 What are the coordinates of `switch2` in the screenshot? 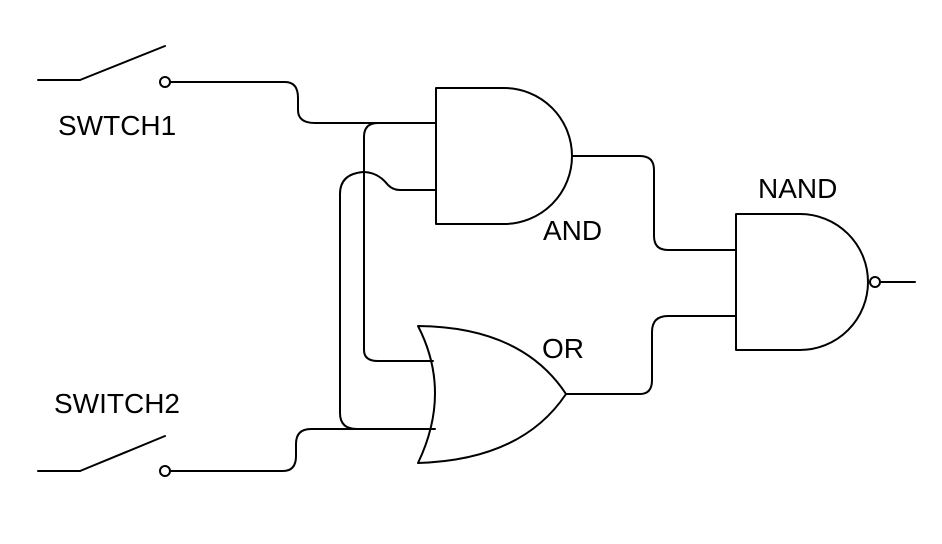 It's located at (104, 456).